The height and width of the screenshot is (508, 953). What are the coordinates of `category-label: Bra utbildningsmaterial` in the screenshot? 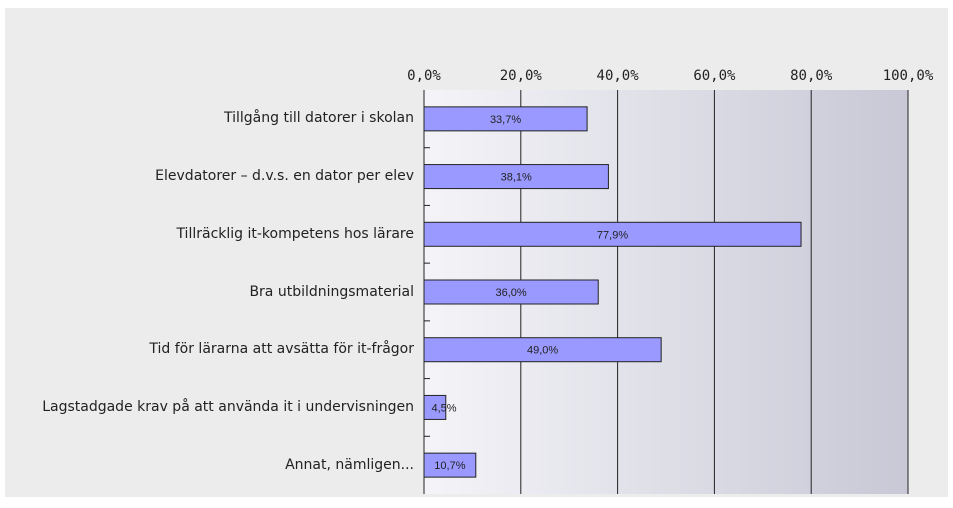 It's located at (209, 292).